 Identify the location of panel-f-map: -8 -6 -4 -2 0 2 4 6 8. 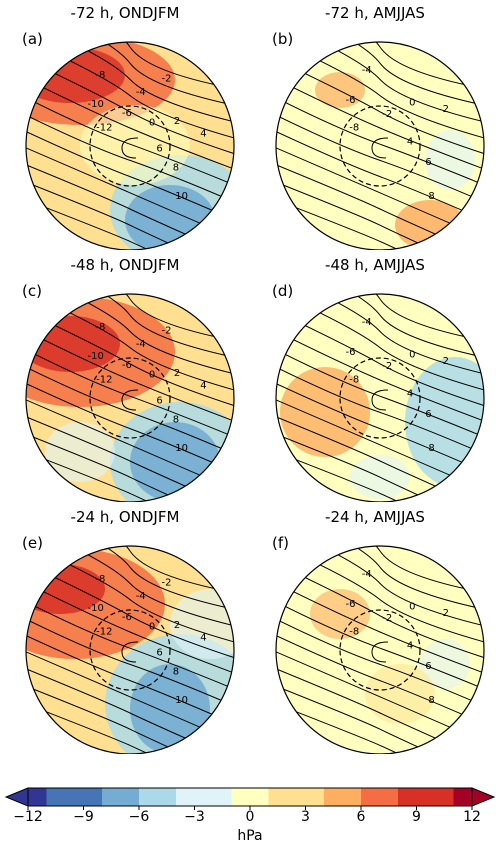
(380, 649).